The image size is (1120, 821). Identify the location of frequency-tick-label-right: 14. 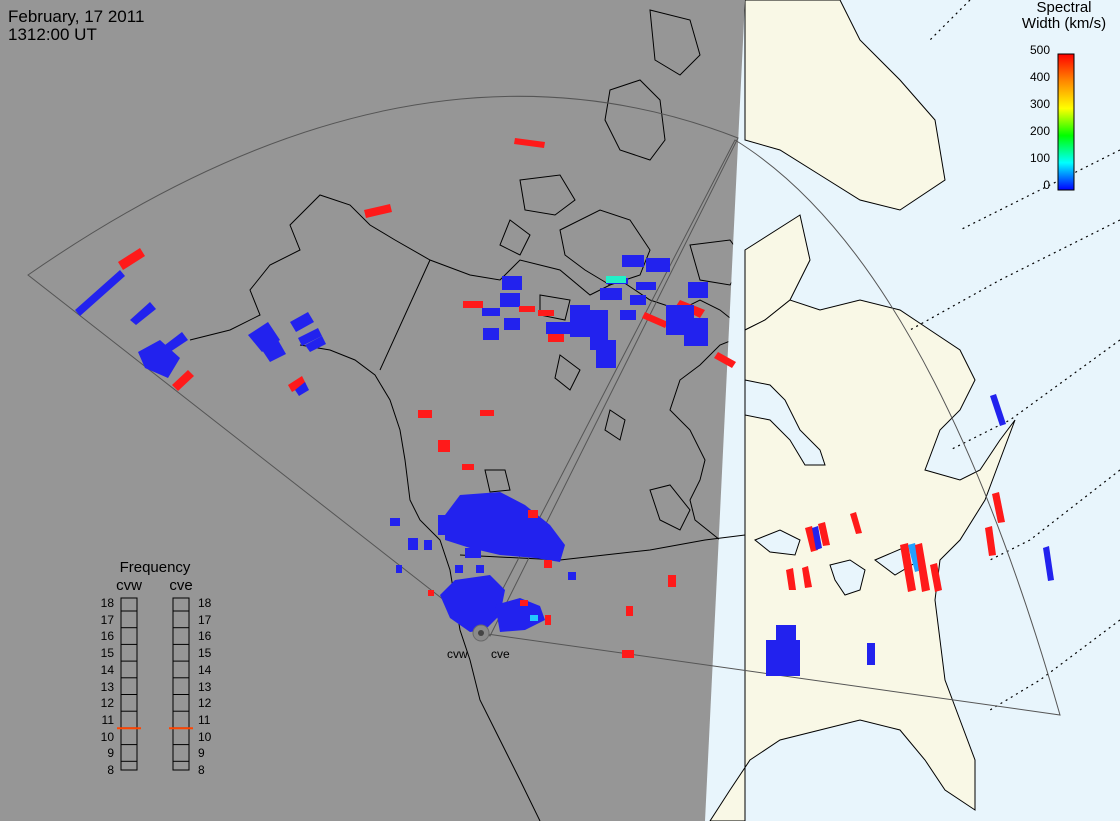
(205, 669).